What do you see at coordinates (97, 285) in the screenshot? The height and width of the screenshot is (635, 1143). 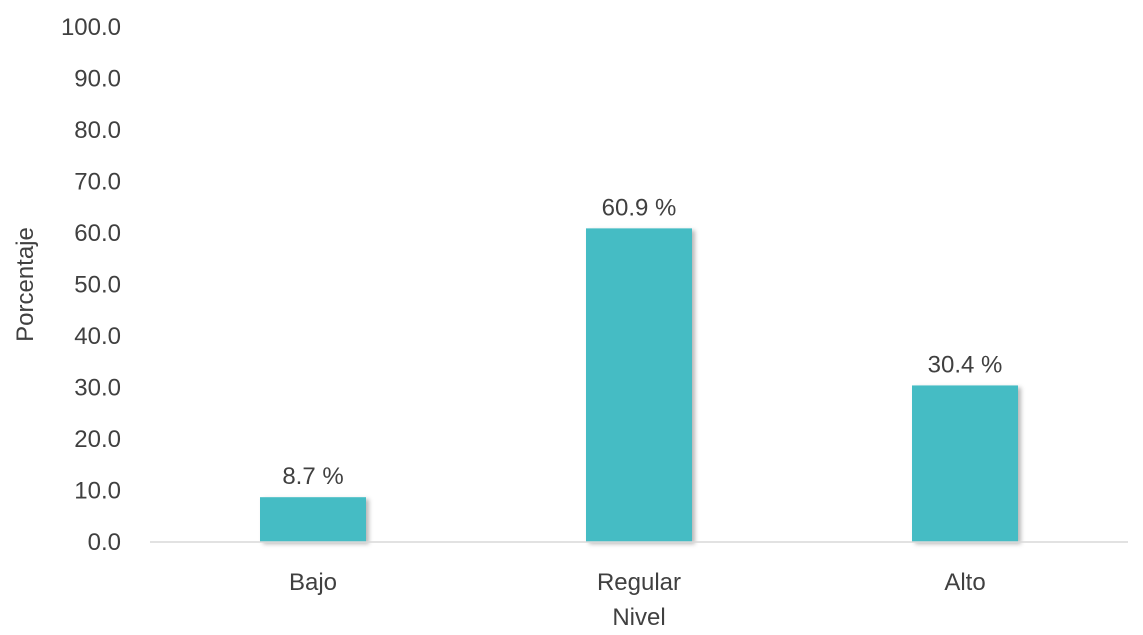 I see `y-tick-label: 50.0` at bounding box center [97, 285].